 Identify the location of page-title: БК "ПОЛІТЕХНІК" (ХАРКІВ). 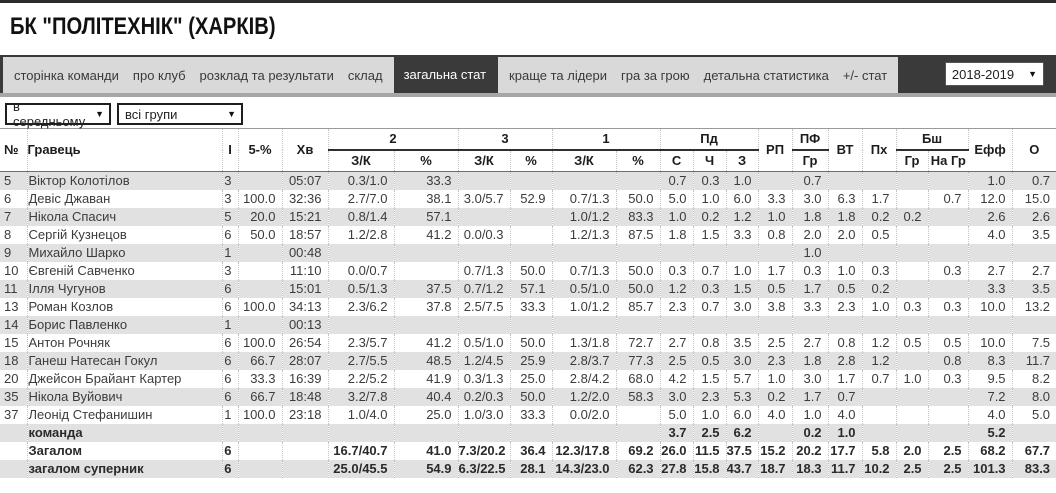
(143, 26).